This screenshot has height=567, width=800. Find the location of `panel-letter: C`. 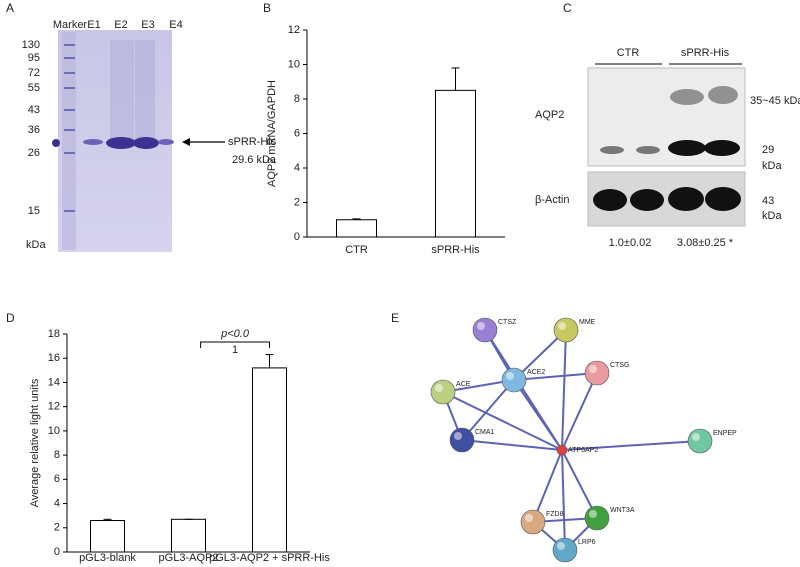

panel-letter: C is located at coordinates (567, 8).